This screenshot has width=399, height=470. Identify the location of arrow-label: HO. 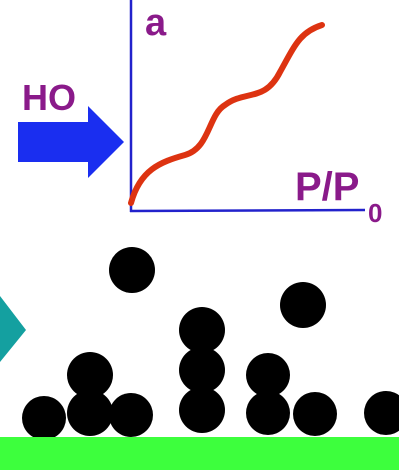
(49, 97).